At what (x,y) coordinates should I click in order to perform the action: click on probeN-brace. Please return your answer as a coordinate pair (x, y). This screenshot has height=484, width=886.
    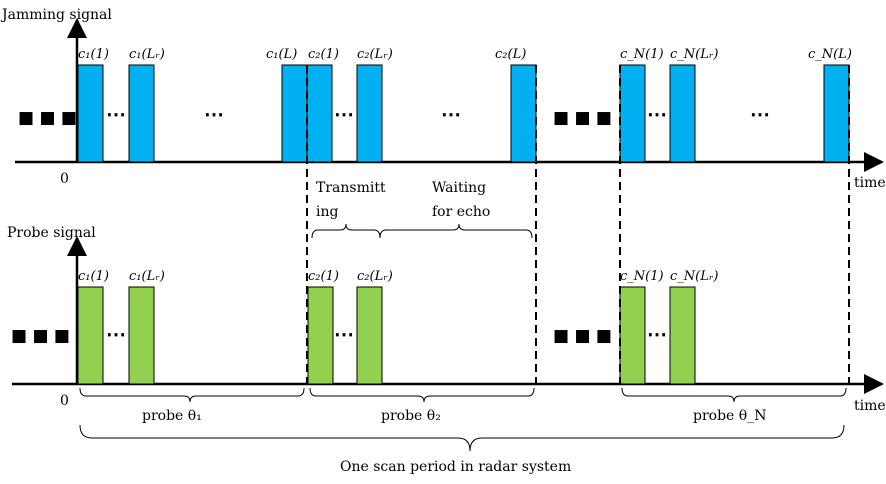
    Looking at the image, I should click on (734, 395).